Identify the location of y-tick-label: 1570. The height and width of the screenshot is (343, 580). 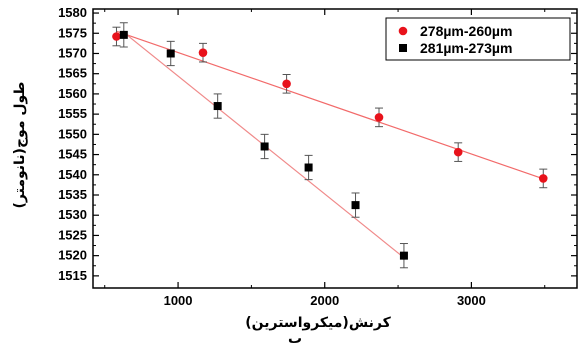
(72, 52).